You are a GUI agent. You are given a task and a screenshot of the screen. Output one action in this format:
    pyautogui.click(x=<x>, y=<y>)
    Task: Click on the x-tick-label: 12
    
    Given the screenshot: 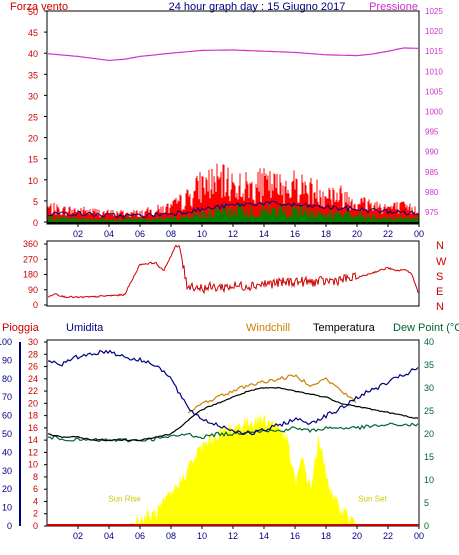 What is the action you would take?
    pyautogui.click(x=233, y=536)
    